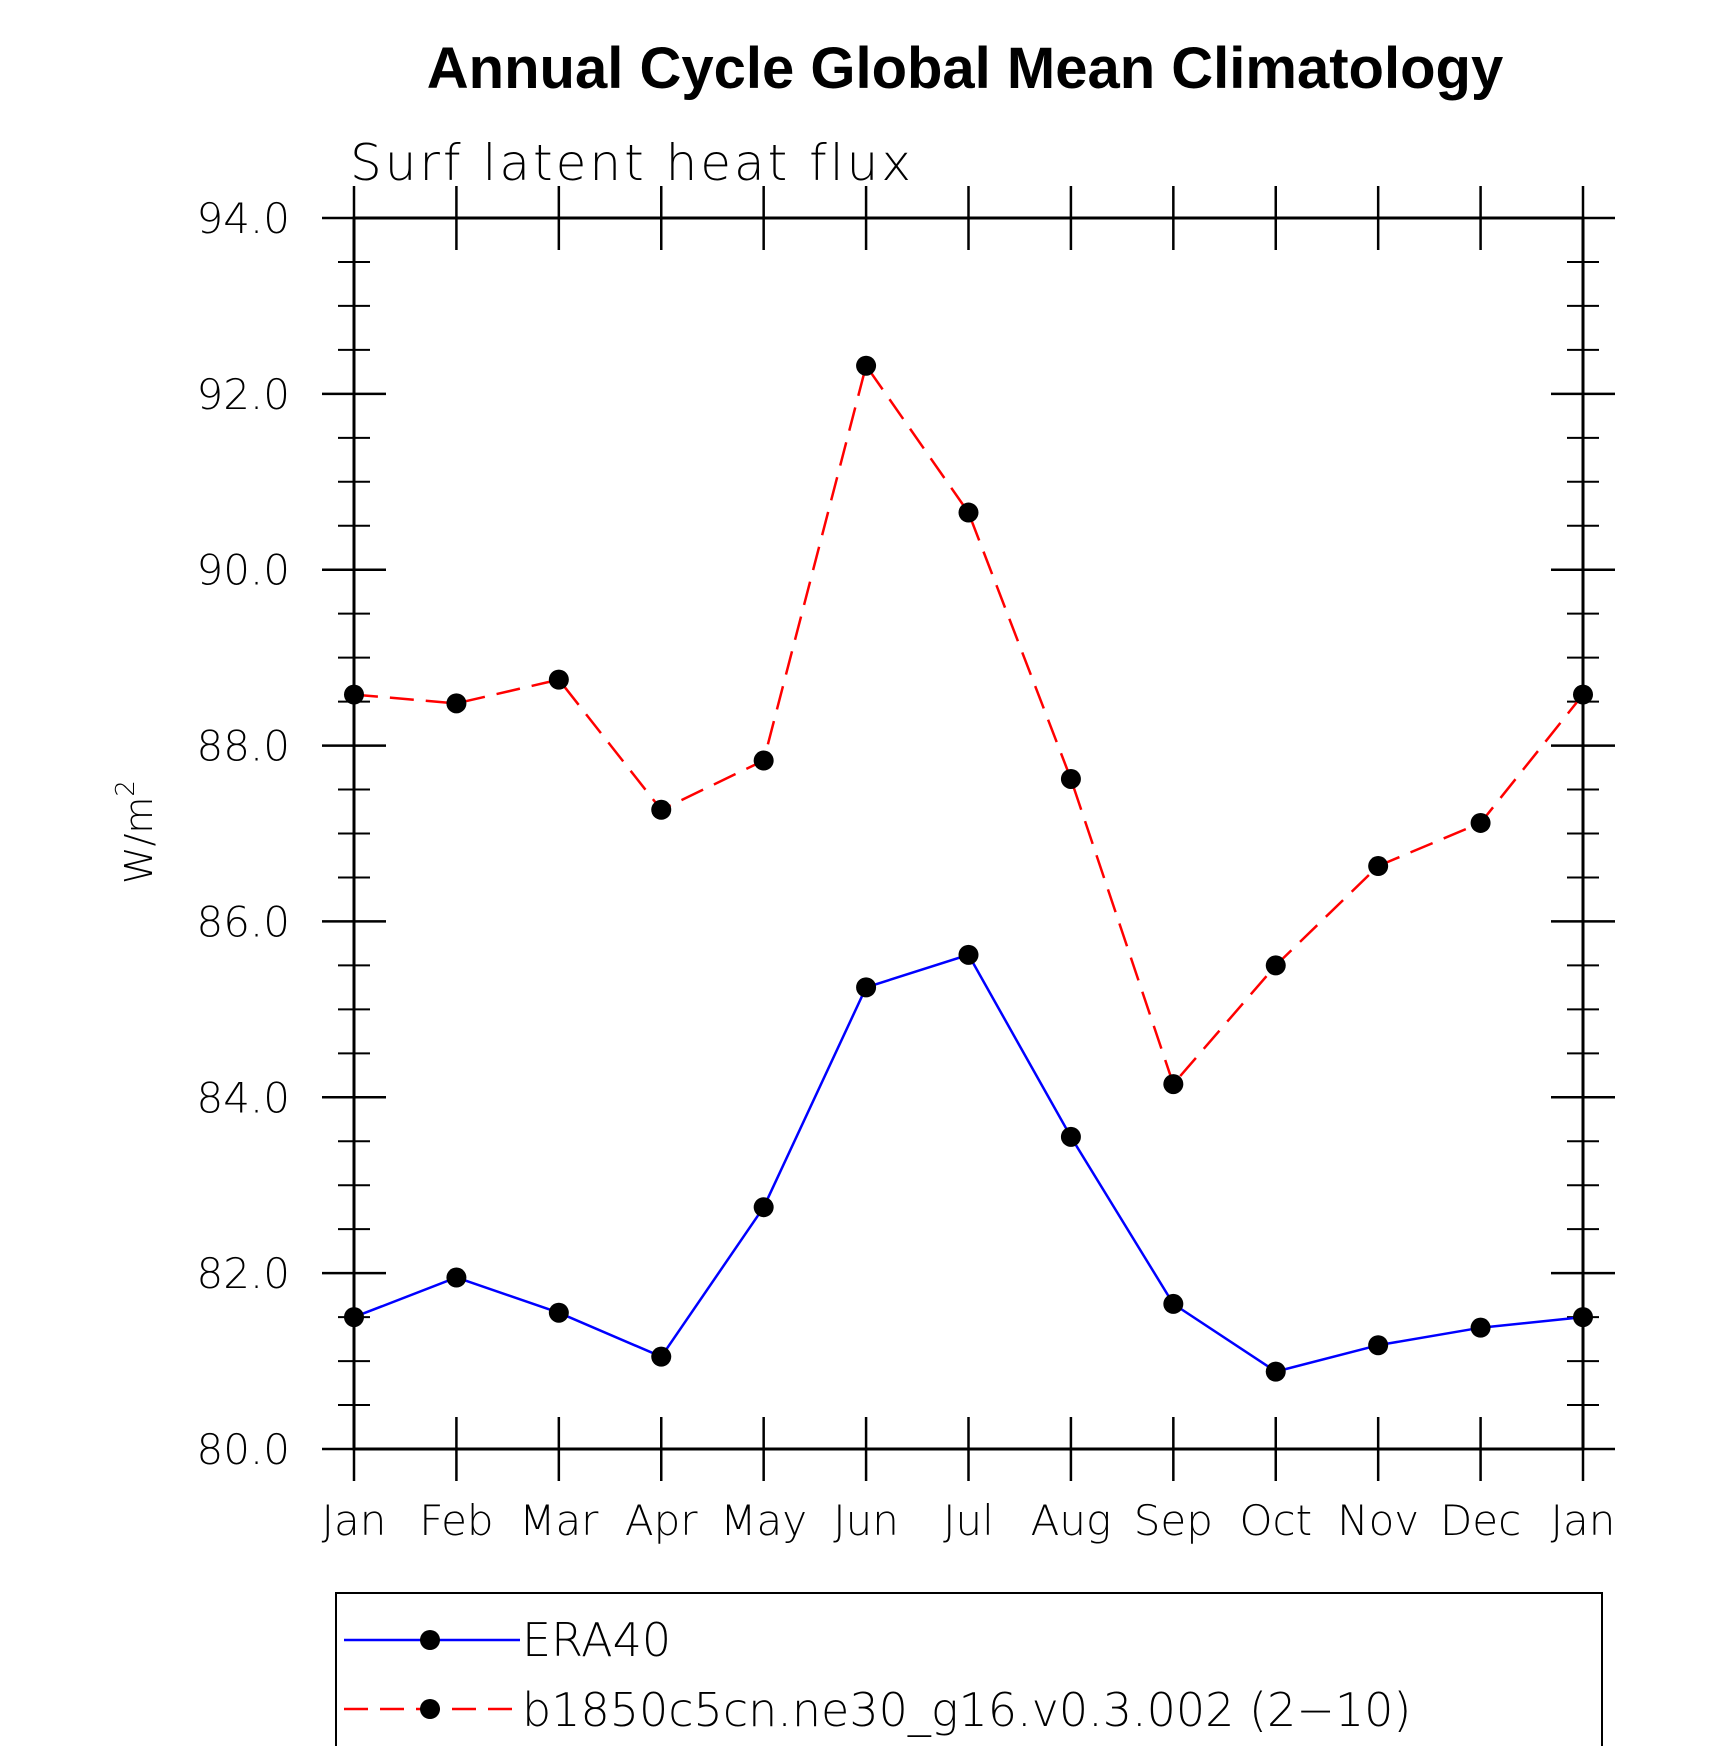 This screenshot has width=1710, height=1746. What do you see at coordinates (966, 1710) in the screenshot?
I see `legend-label-model: b1850c5cn.ne30_g16.v0.3.002 (2−10)` at bounding box center [966, 1710].